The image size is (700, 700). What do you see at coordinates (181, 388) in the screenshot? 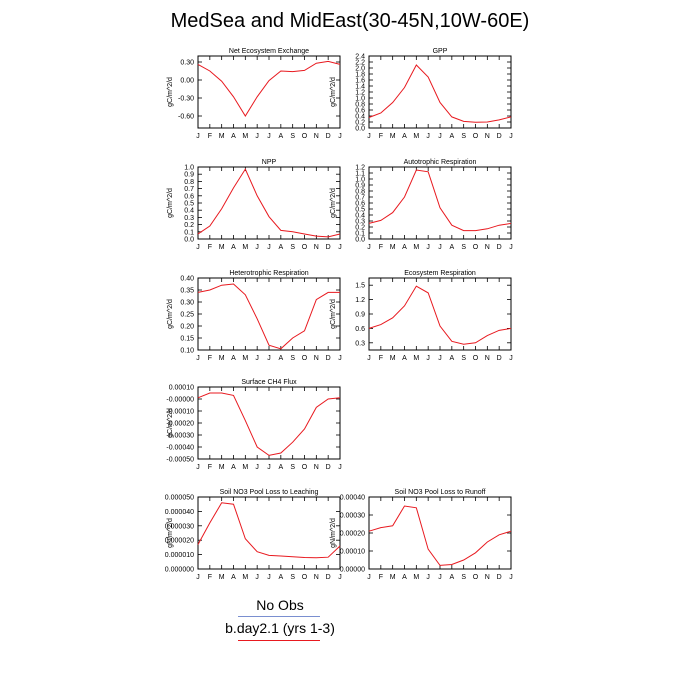
I see `y-tick-label: 0.00010` at bounding box center [181, 388].